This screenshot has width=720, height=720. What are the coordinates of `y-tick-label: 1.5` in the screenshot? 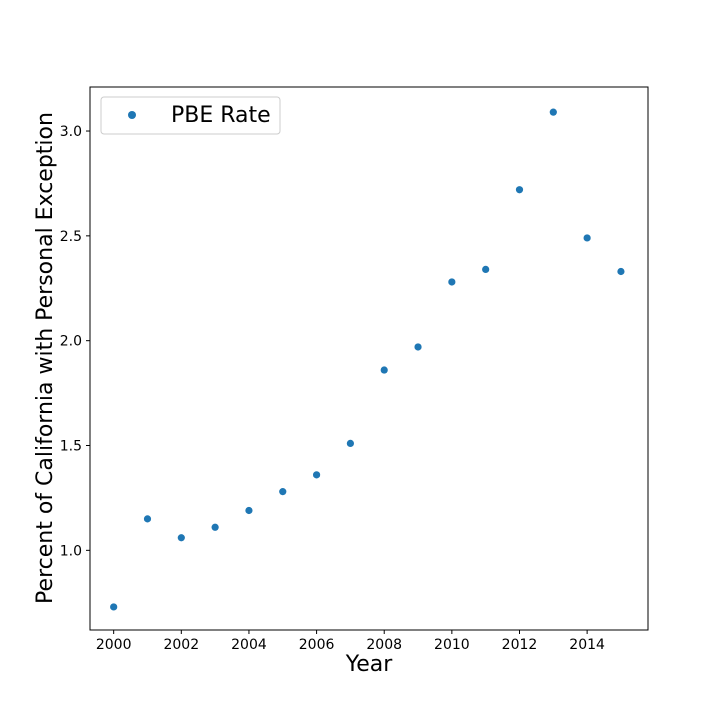 It's located at (71, 447).